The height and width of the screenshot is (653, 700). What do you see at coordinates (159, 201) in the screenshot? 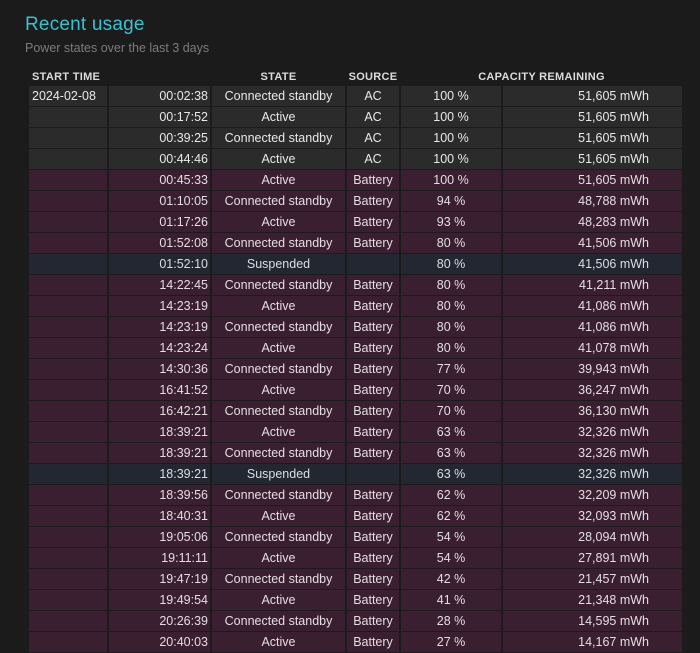
I see `cell-time: 01:10:05` at bounding box center [159, 201].